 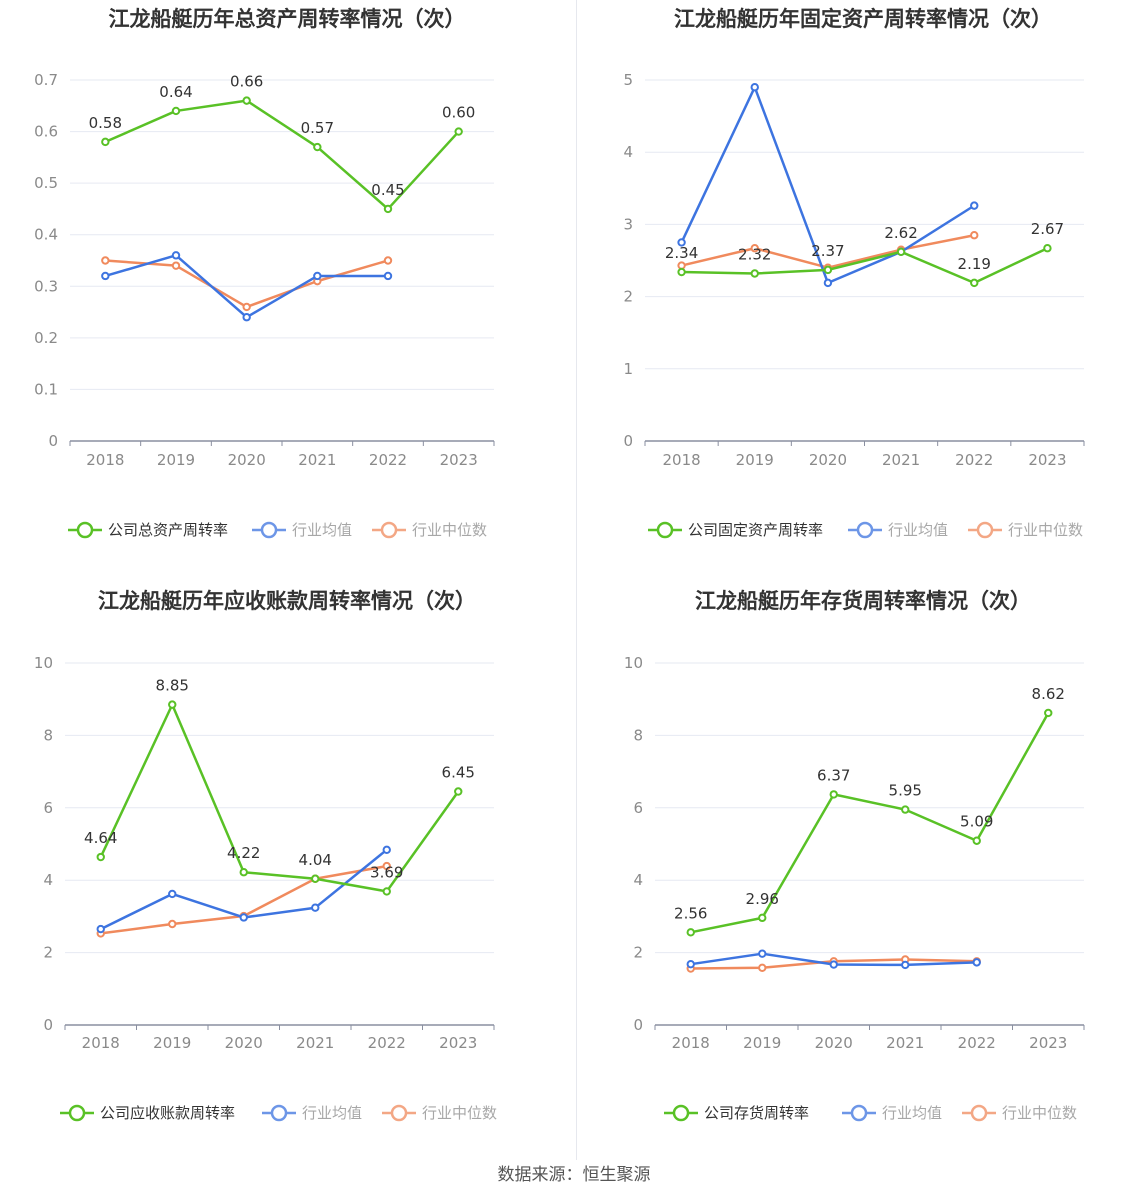 What do you see at coordinates (247, 284) in the screenshot?
I see `median-series-line` at bounding box center [247, 284].